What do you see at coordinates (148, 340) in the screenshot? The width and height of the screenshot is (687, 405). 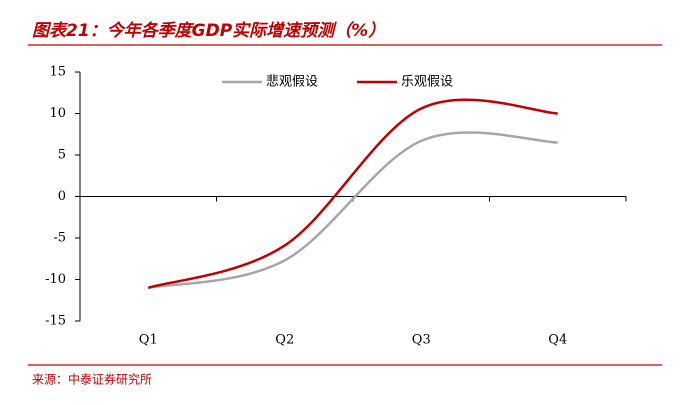 I see `x-tick-label: Q1` at bounding box center [148, 340].